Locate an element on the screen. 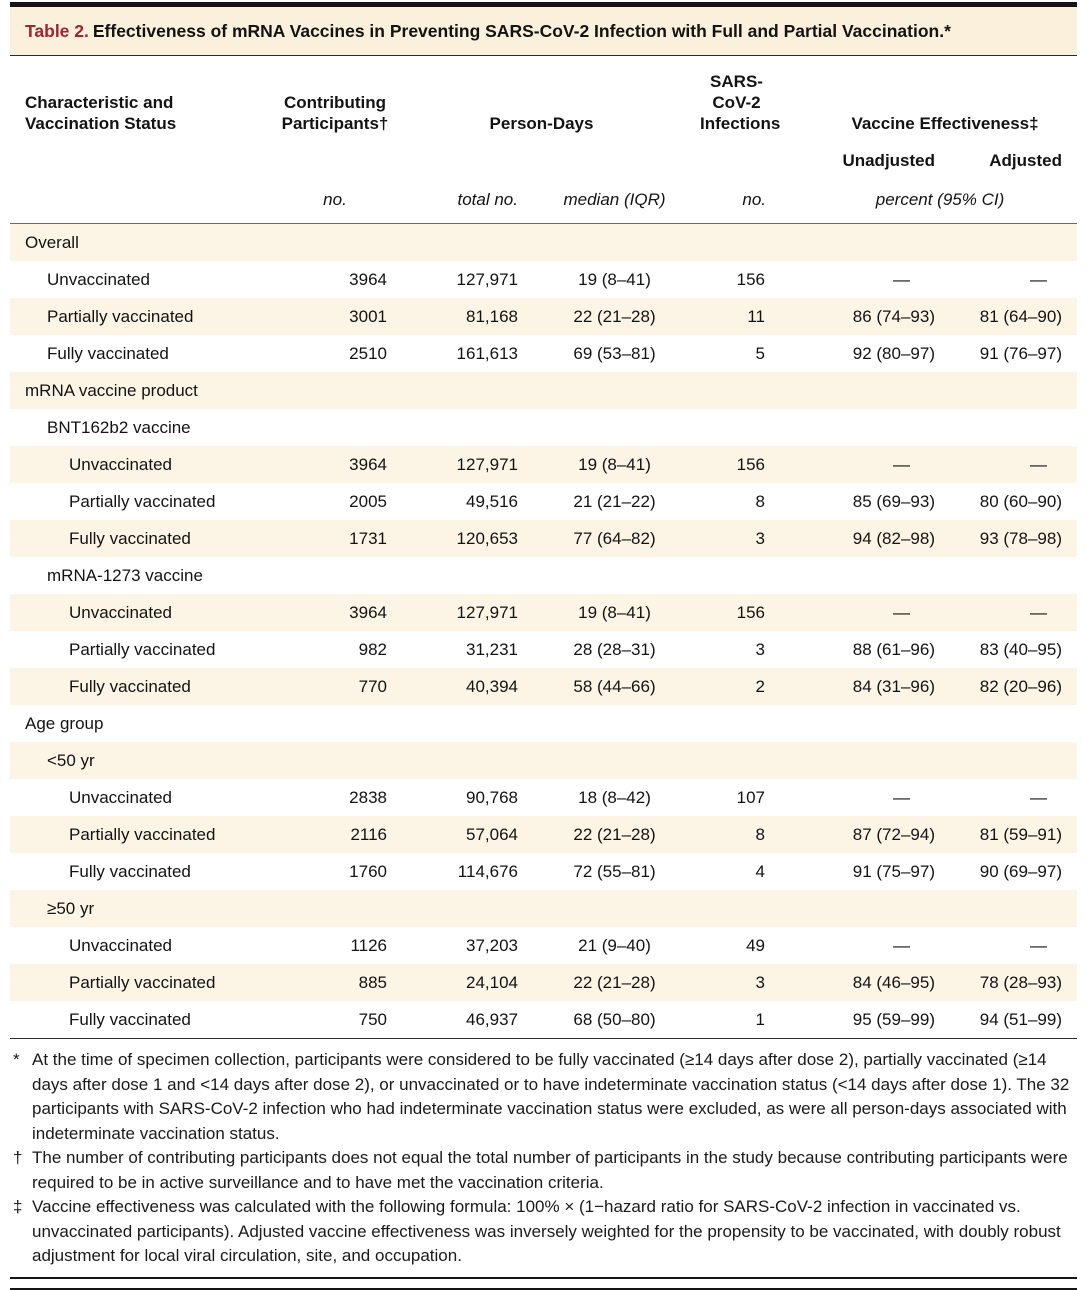 The width and height of the screenshot is (1087, 1290). cell-person-days-median: 77 (64–82) is located at coordinates (605, 538).